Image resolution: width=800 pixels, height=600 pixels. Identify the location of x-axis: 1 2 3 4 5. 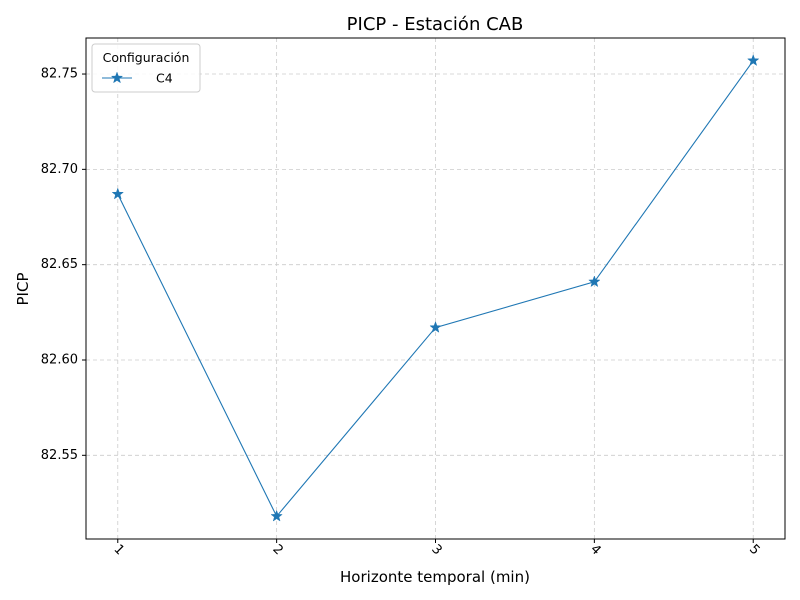
(437, 548).